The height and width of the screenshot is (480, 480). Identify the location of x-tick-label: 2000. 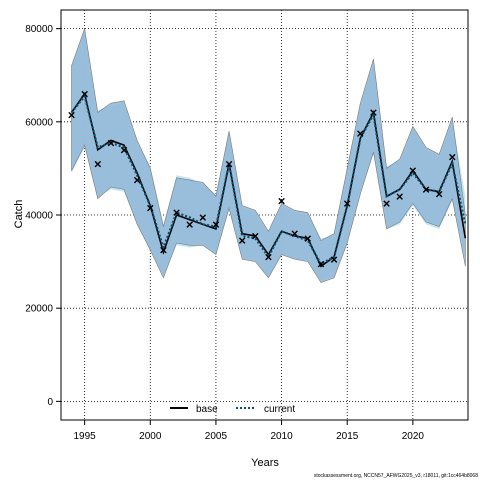
(150, 436).